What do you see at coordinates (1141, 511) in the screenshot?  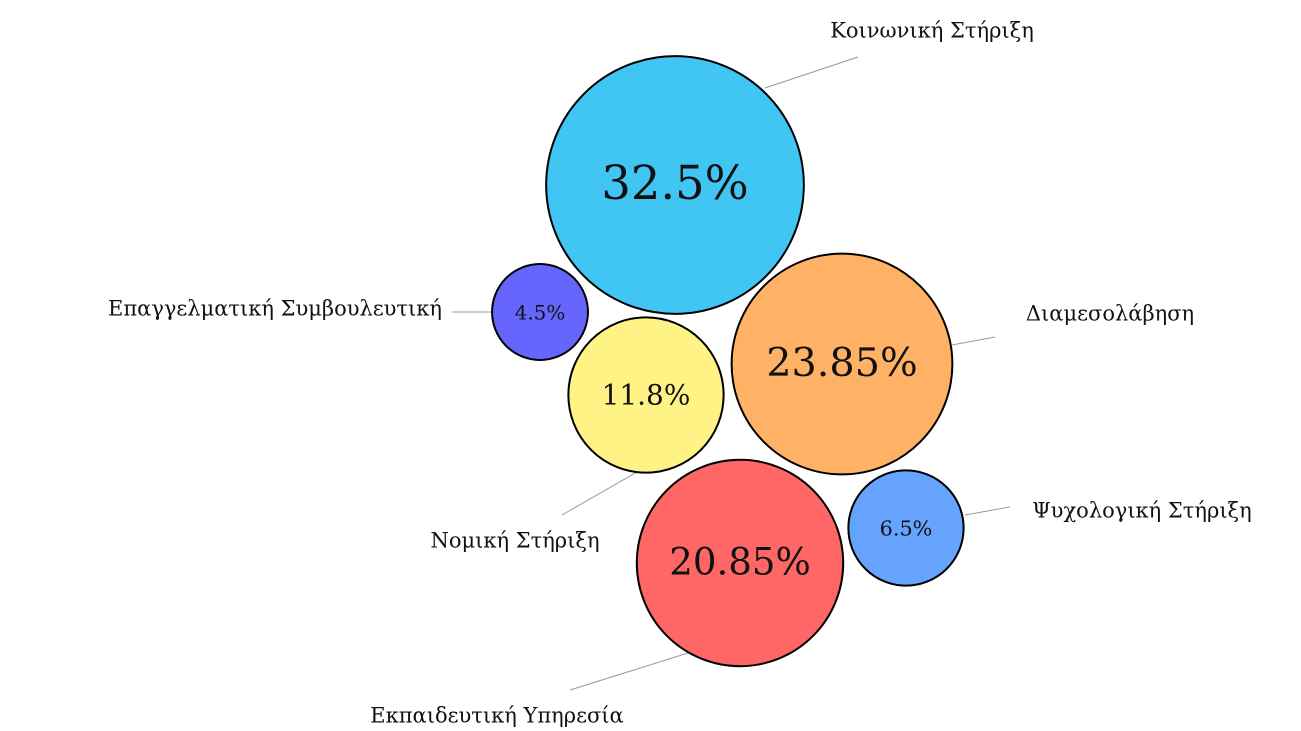 I see `category-label: Ψυχολογική Στήριξη` at bounding box center [1141, 511].